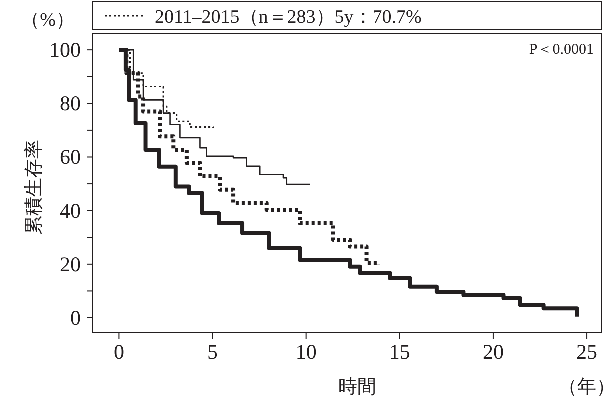 The height and width of the screenshot is (401, 608). I want to click on annotation: P＜0.0001, so click(561, 50).